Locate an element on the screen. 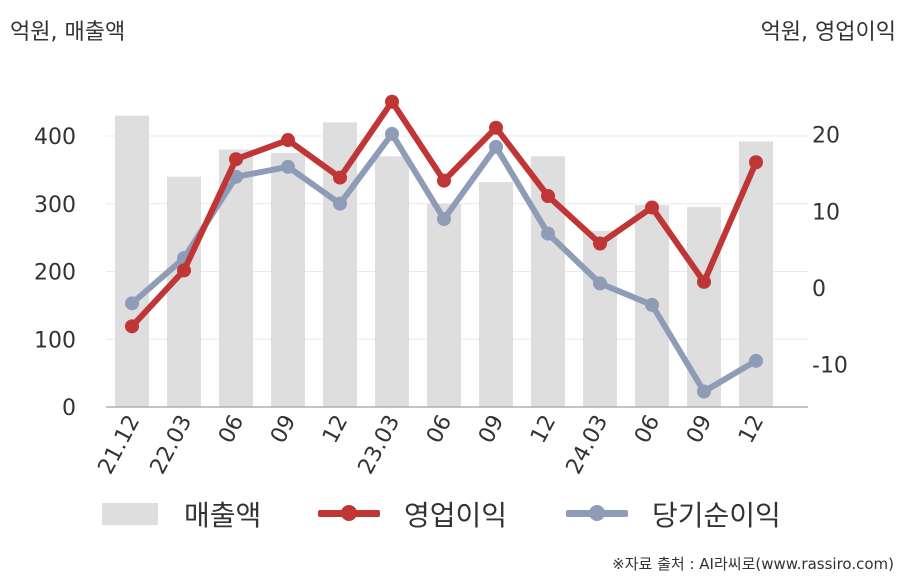 The height and width of the screenshot is (580, 908). right-tick-label: 20 is located at coordinates (826, 136).